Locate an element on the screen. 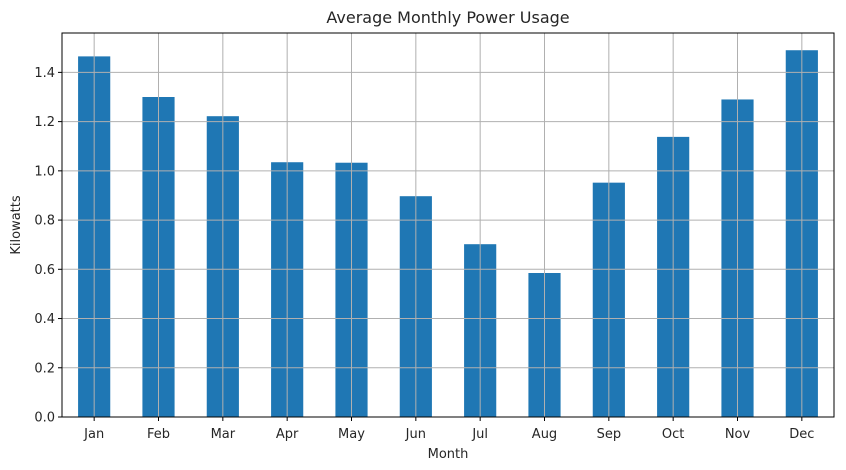  y-tick-label: 0.0 is located at coordinates (44, 418).